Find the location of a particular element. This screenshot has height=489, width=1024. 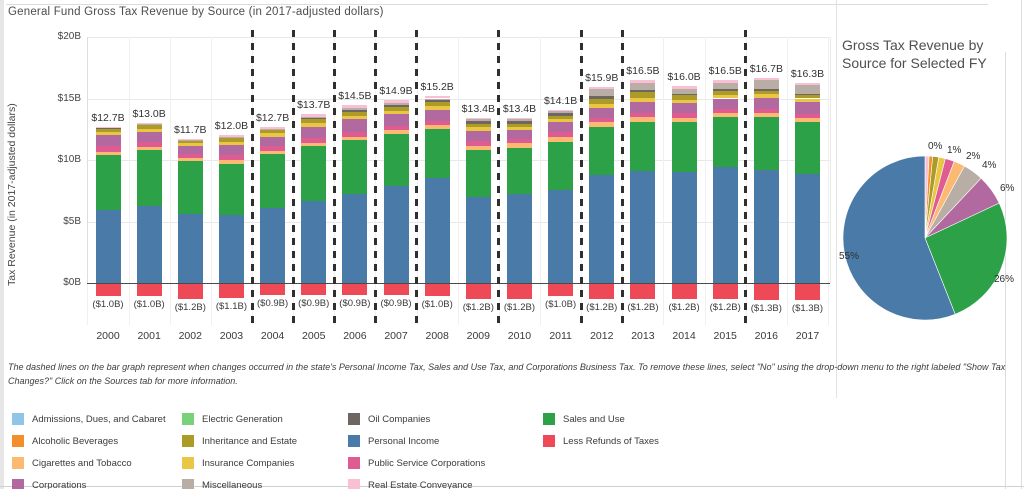

bar-2007-inheritance is located at coordinates (396, 109).